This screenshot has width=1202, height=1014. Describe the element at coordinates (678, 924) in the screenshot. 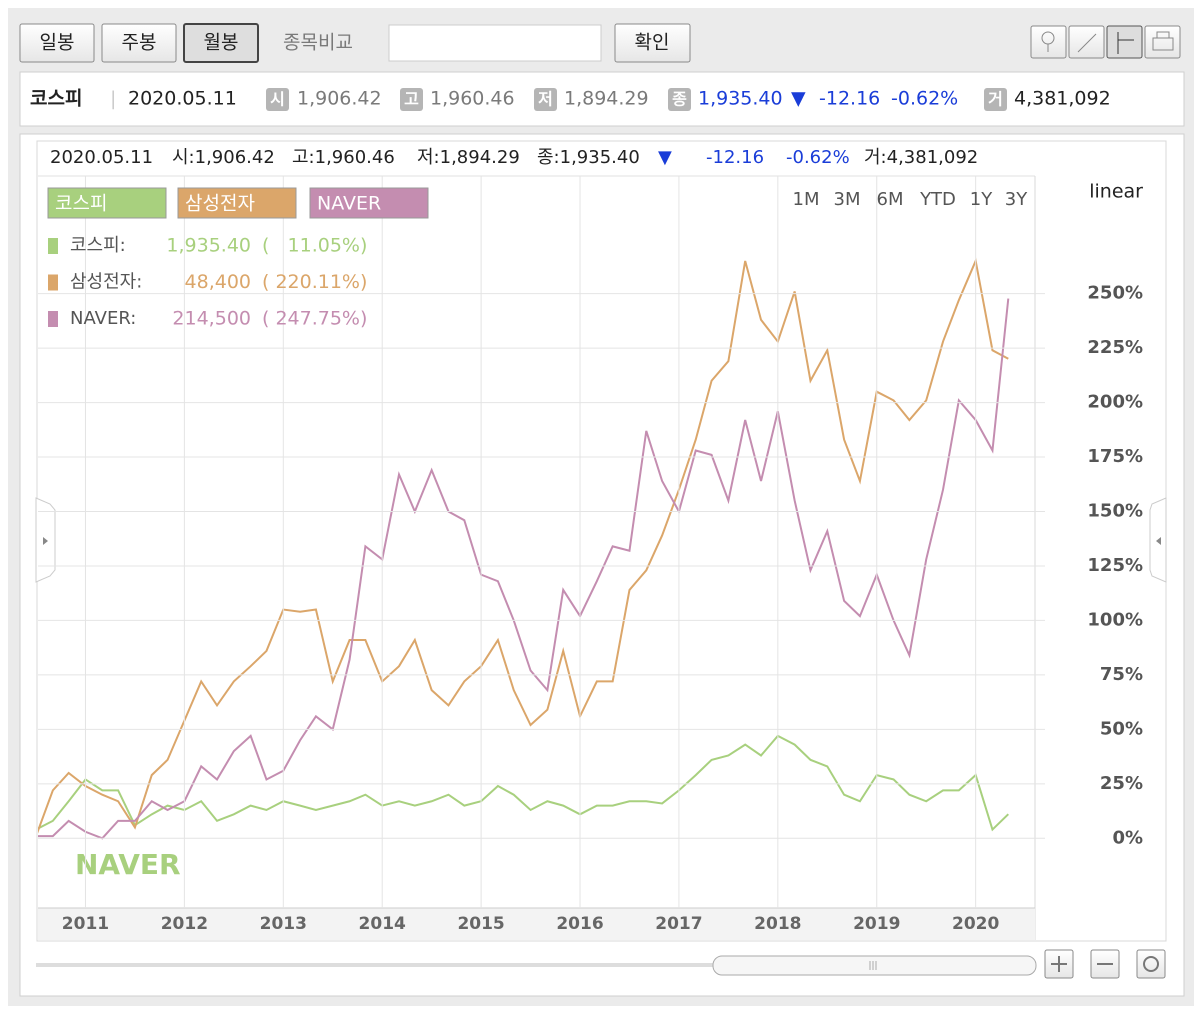

I see `x-tick-label: 2017` at that location.